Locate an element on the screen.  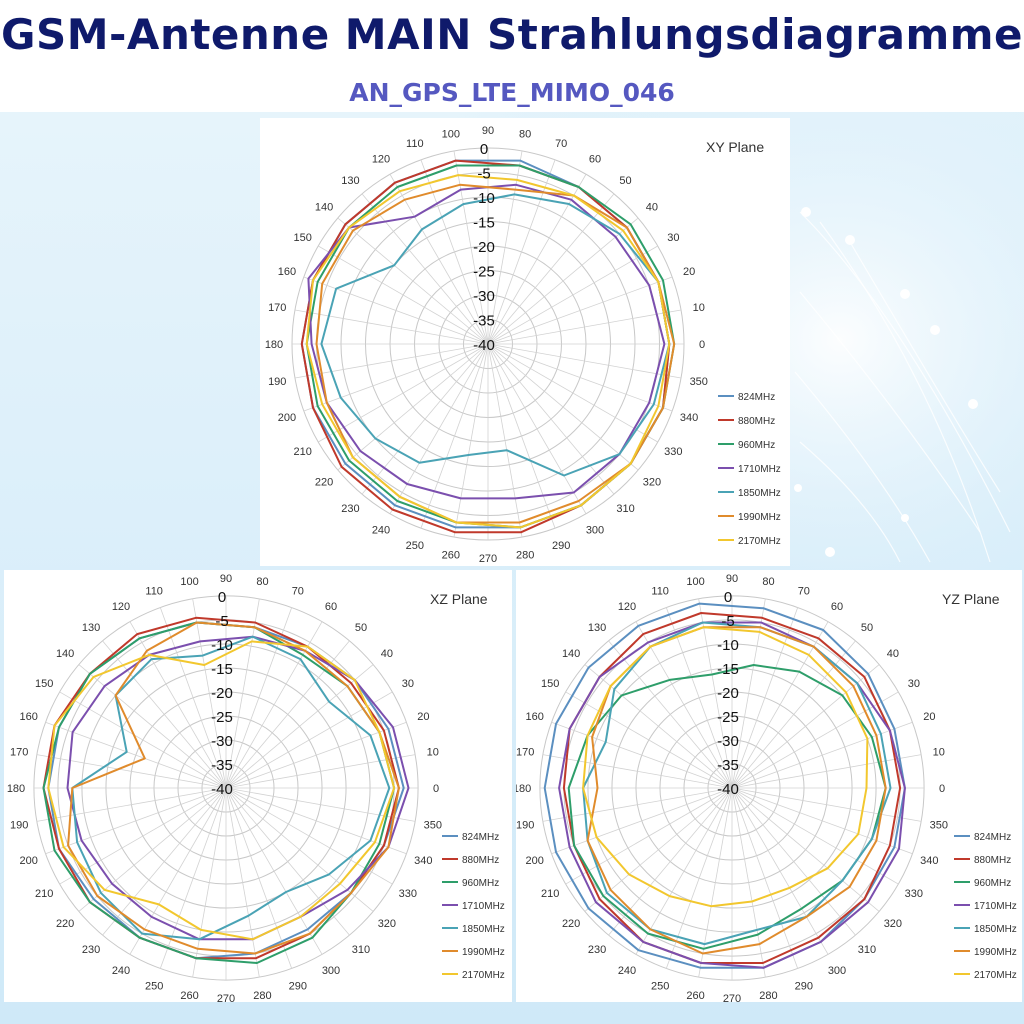
legend-label: 880MHz is located at coordinates (992, 860).